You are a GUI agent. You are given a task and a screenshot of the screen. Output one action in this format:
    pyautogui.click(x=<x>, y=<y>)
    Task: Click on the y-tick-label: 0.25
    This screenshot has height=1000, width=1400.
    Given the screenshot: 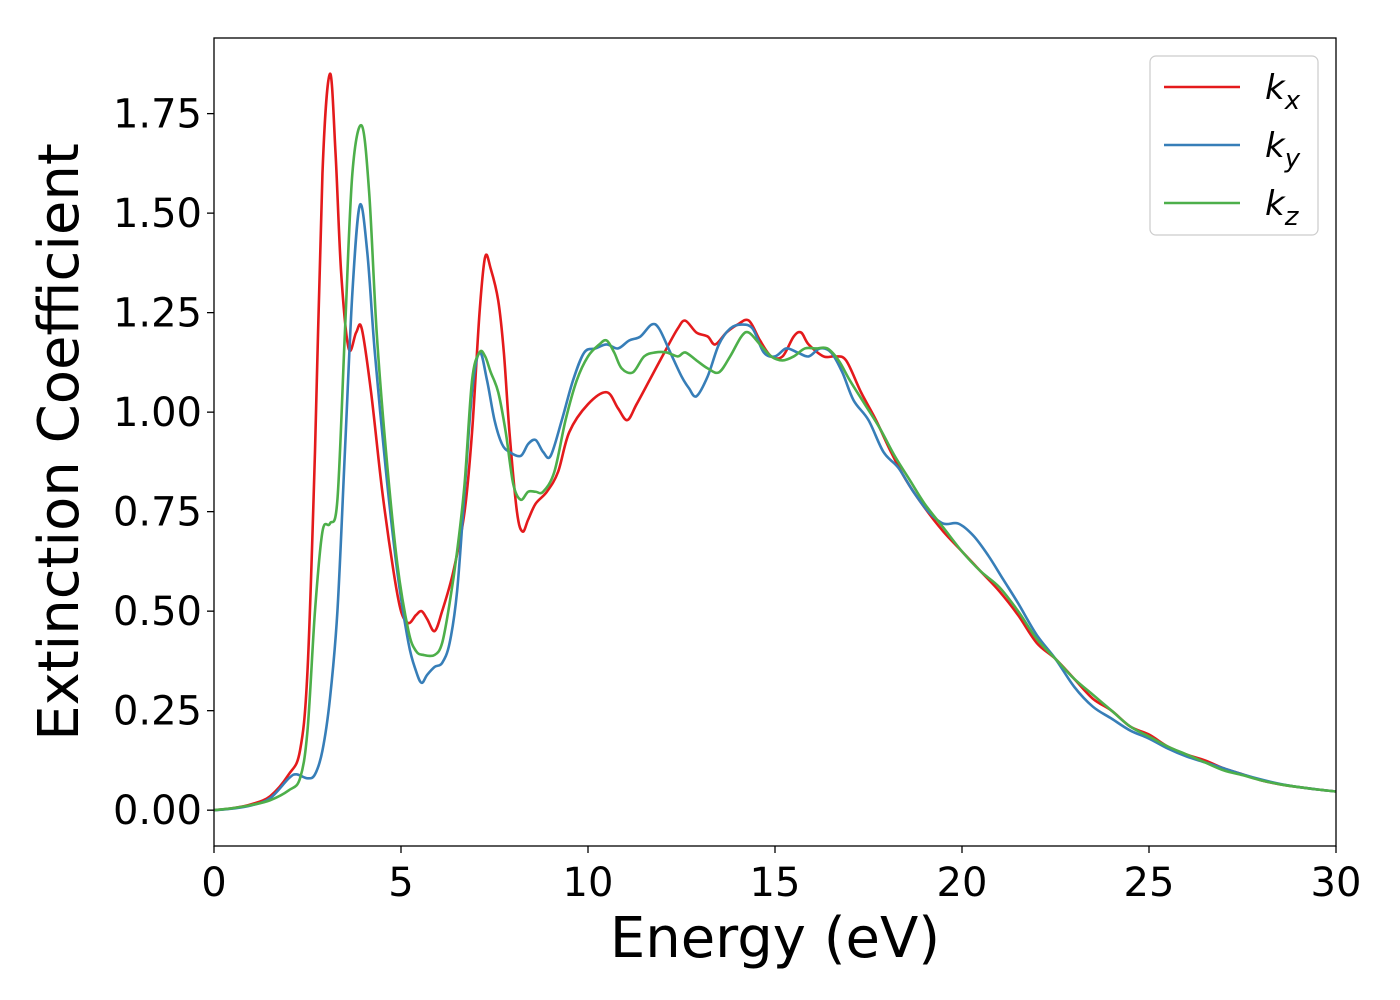 What is the action you would take?
    pyautogui.click(x=157, y=712)
    